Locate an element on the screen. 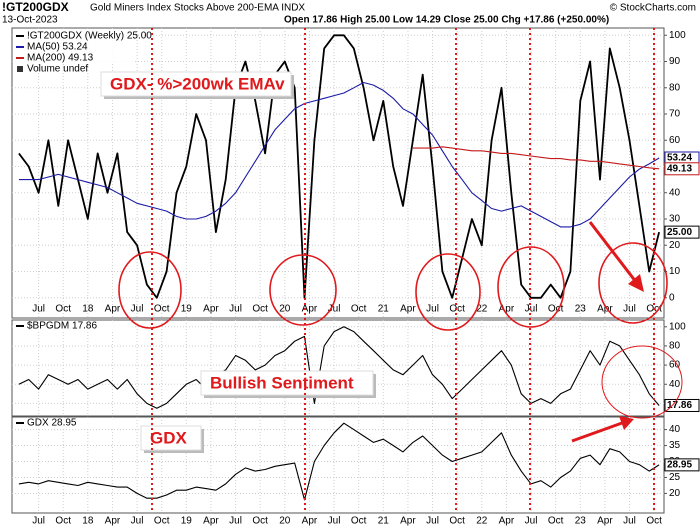 Image resolution: width=700 pixels, height=530 pixels. legend-label: Volume undef is located at coordinates (57, 69).